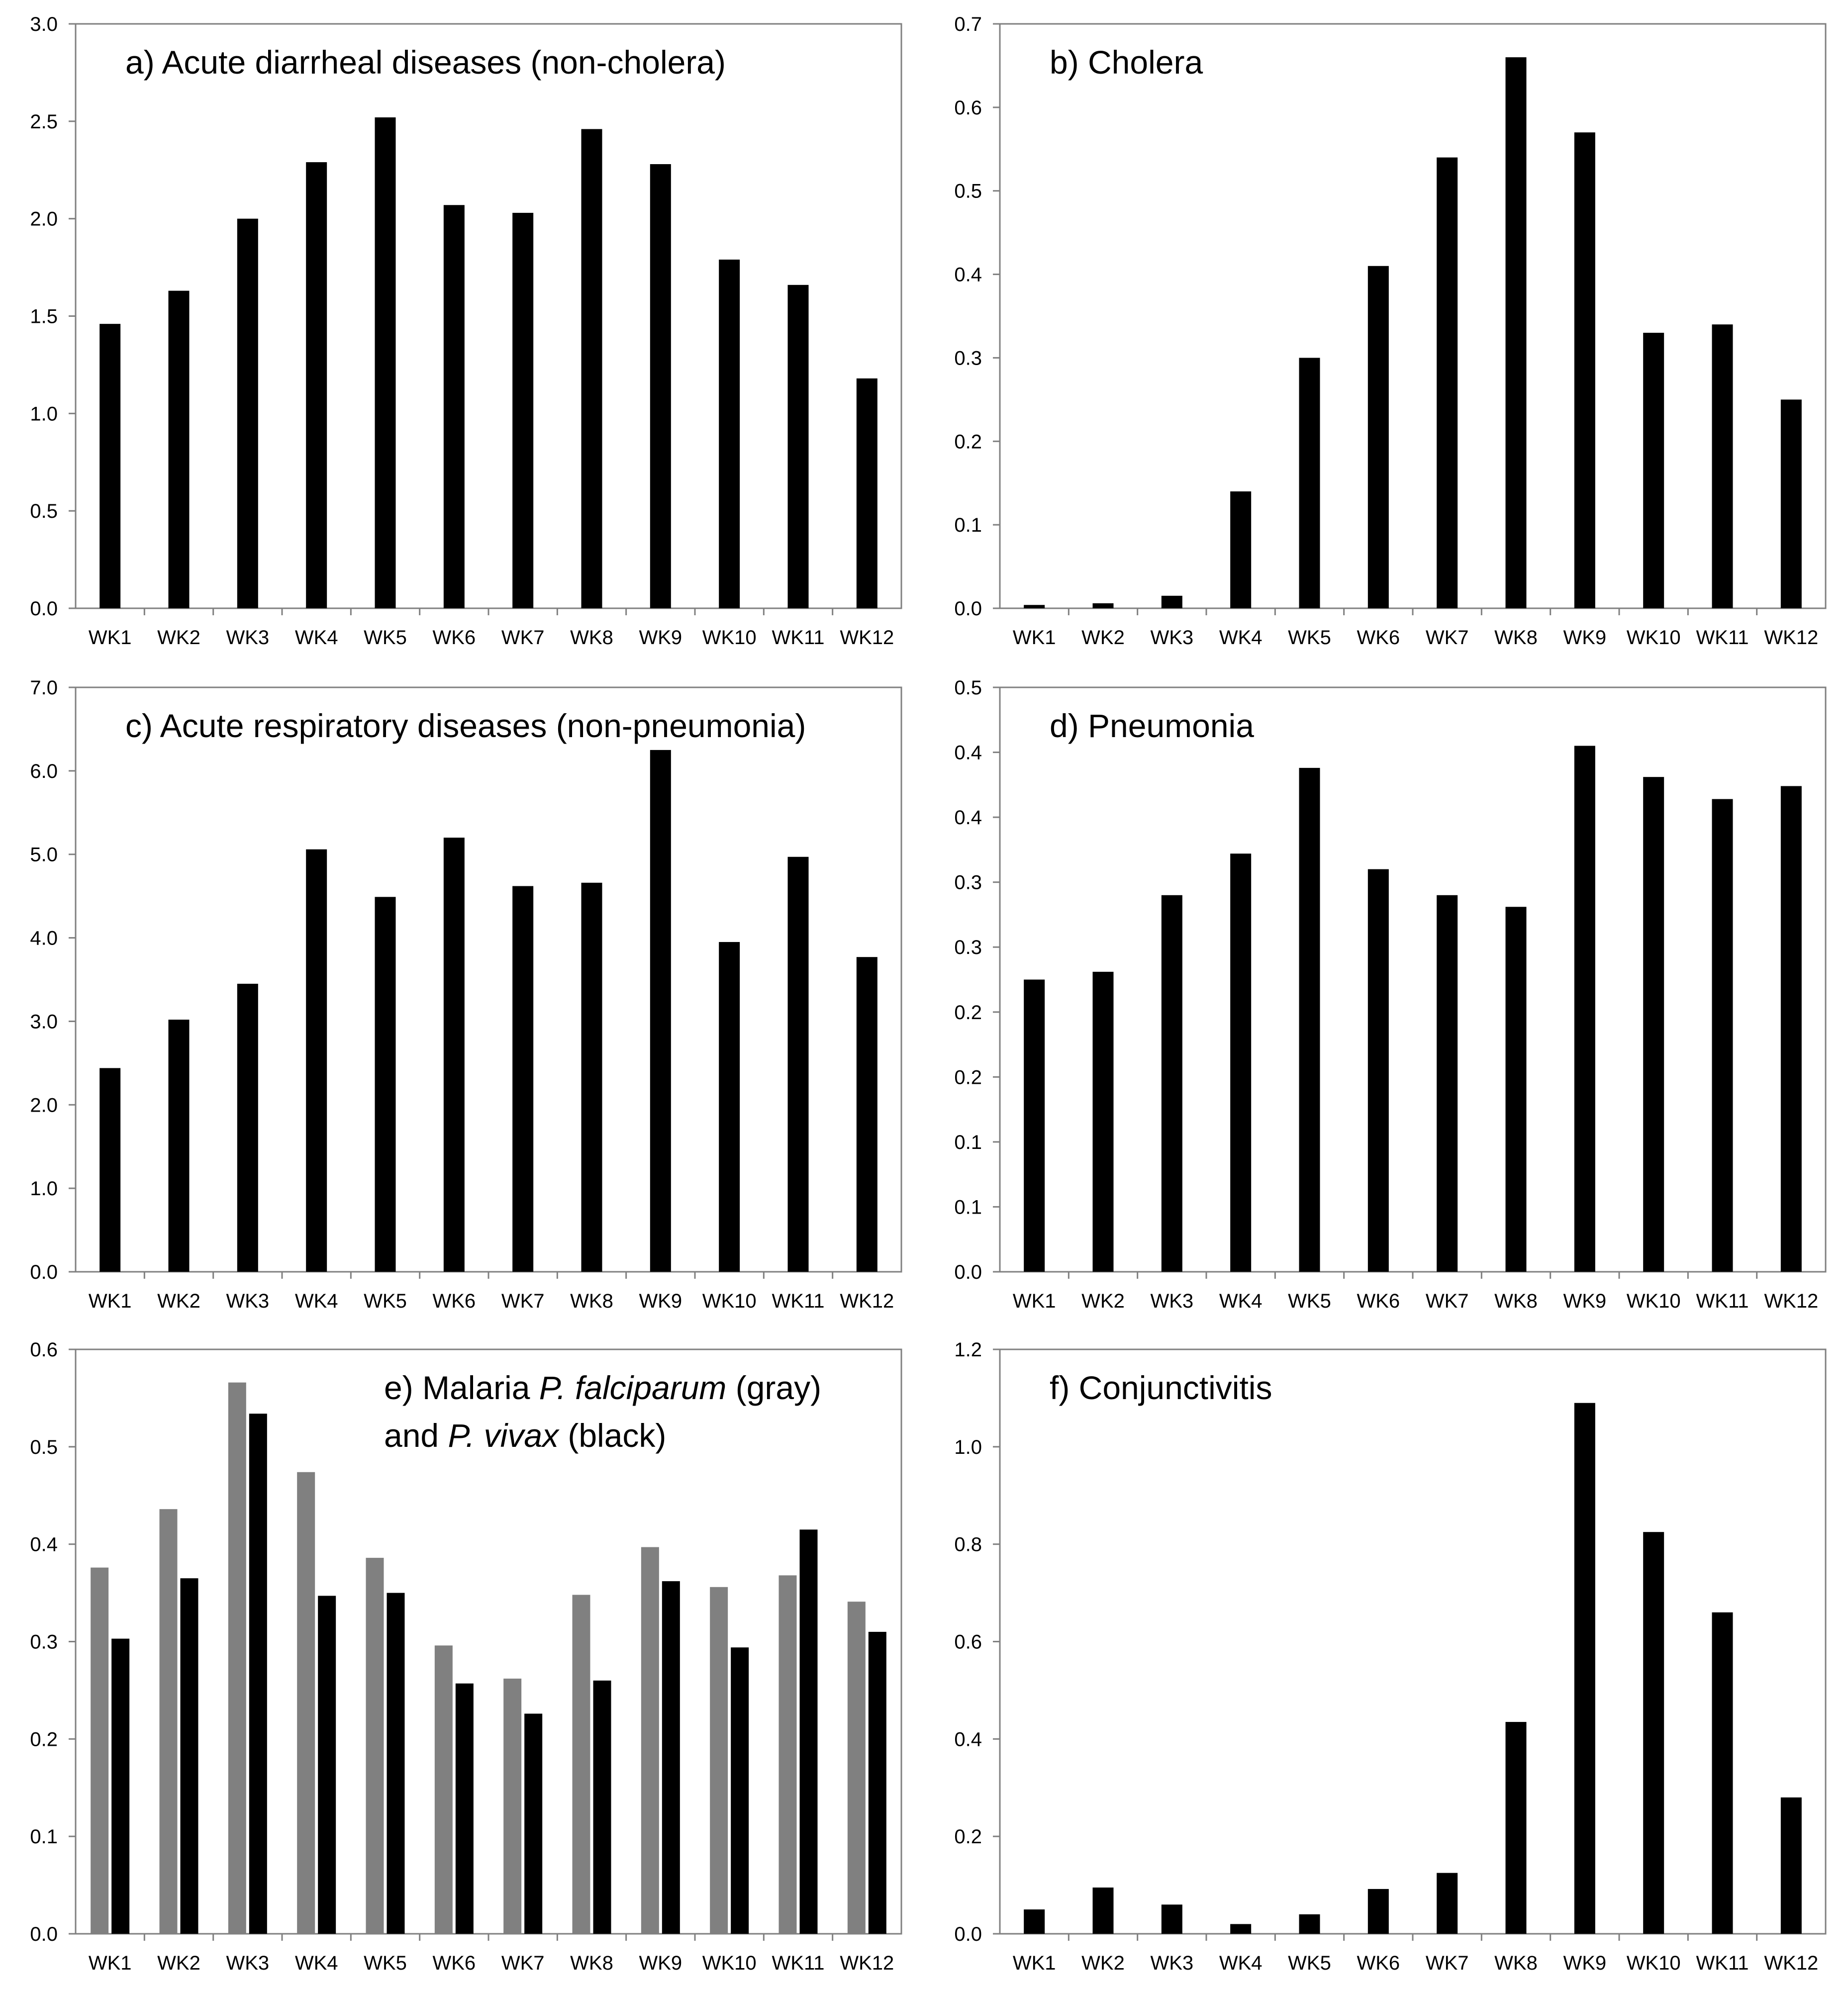  I want to click on bar-wk6, so click(454, 1055).